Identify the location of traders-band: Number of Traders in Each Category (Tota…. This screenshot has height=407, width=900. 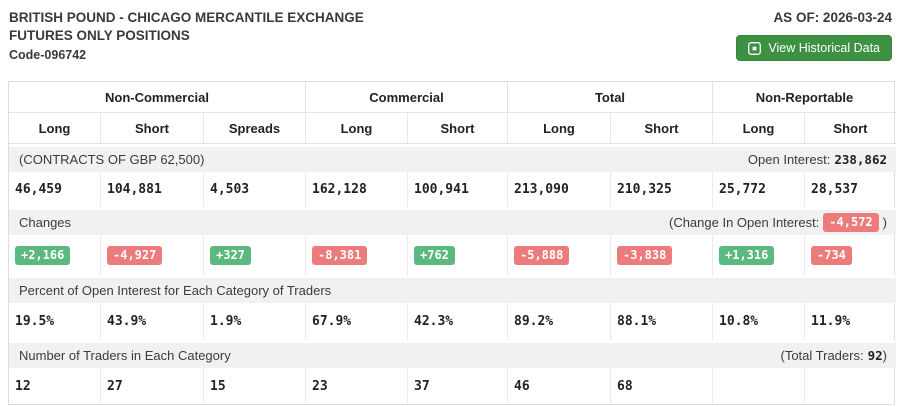
(452, 354).